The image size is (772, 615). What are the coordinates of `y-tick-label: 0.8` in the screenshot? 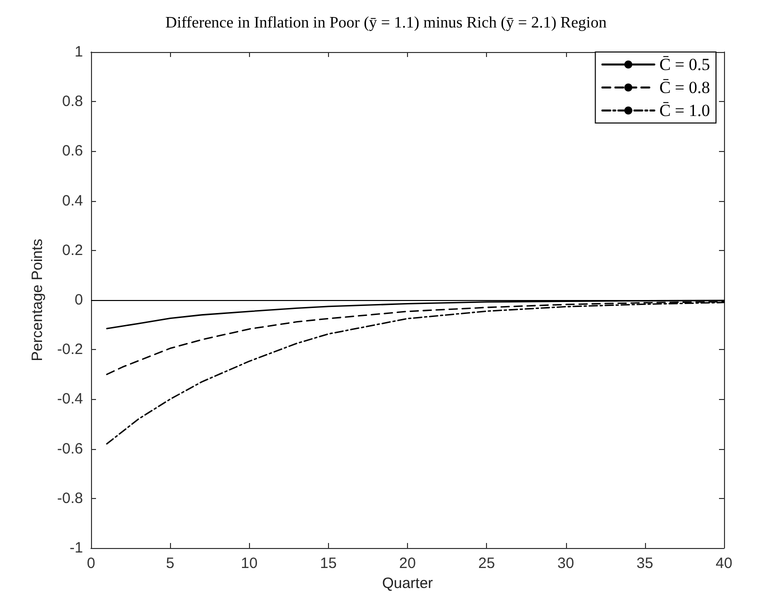 It's located at (72, 101).